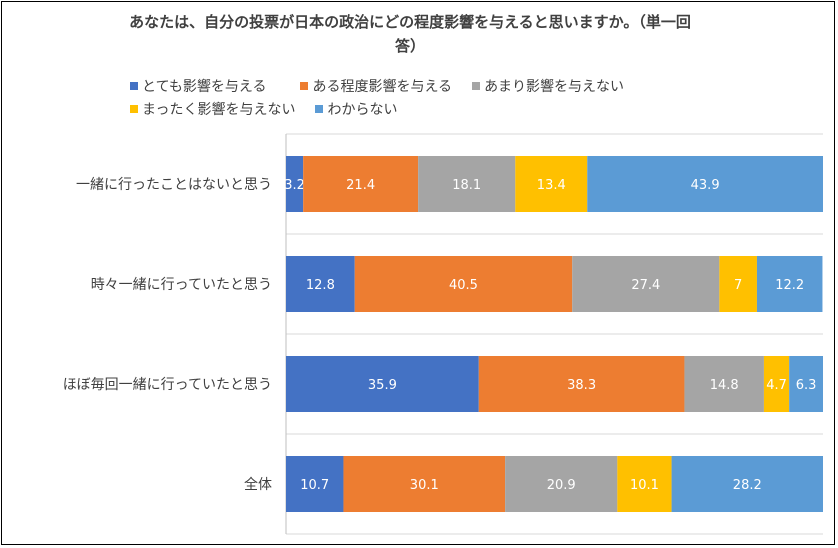 The image size is (838, 548). I want to click on data-label: 10.1, so click(644, 485).